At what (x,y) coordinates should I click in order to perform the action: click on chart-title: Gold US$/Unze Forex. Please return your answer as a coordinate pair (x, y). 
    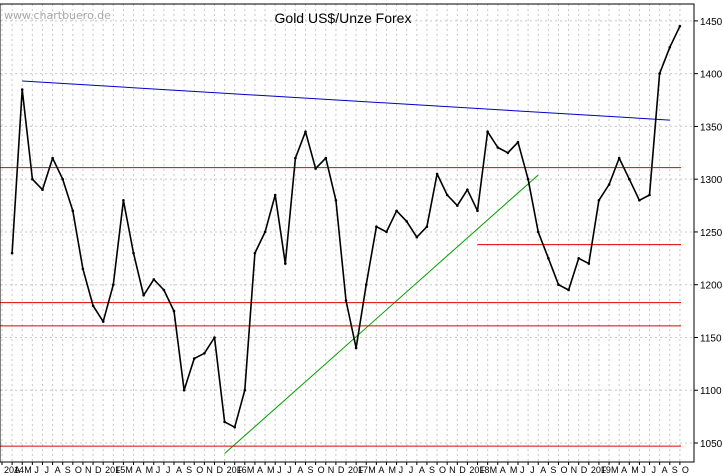
    Looking at the image, I should click on (343, 18).